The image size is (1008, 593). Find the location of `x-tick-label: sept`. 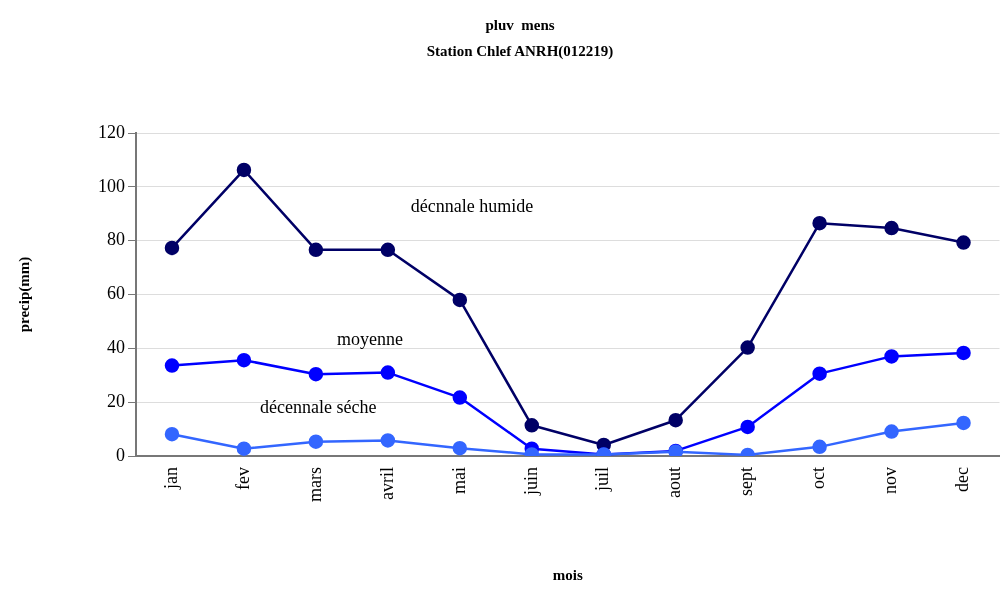

x-tick-label: sept is located at coordinates (746, 481).